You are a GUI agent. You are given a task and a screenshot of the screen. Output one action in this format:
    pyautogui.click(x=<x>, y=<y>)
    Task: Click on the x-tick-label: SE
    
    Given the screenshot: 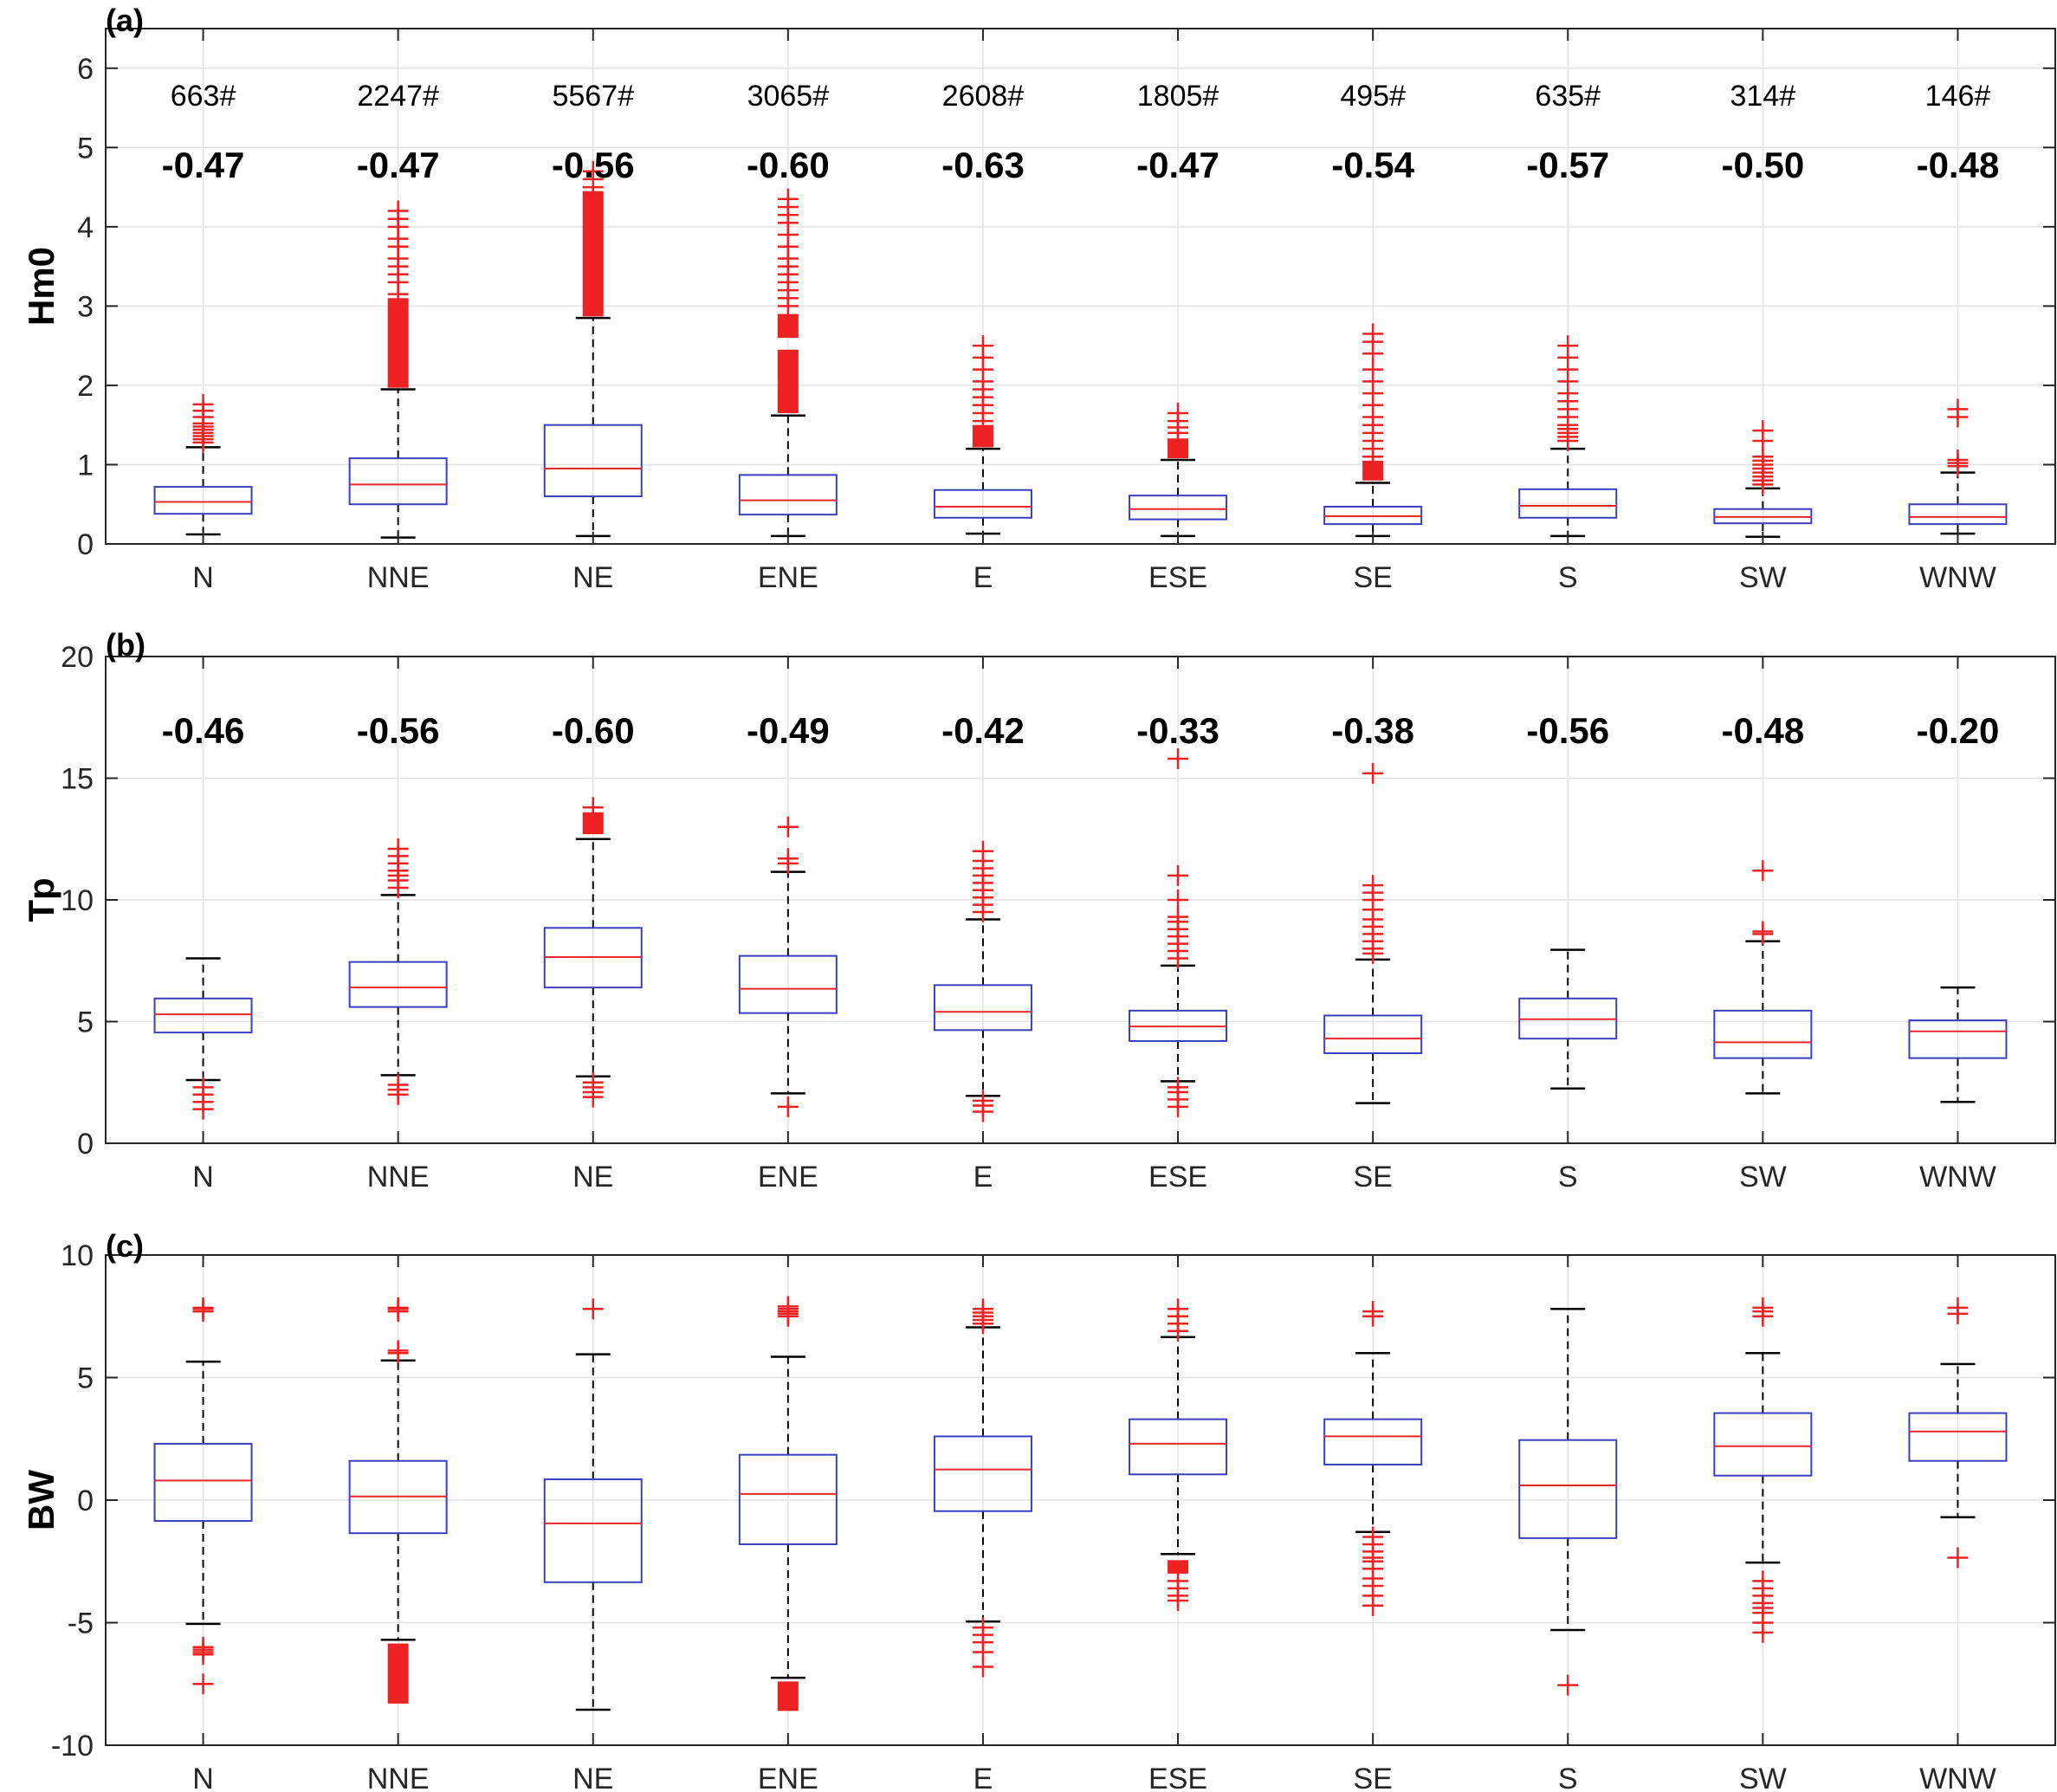 What is the action you would take?
    pyautogui.click(x=1373, y=577)
    